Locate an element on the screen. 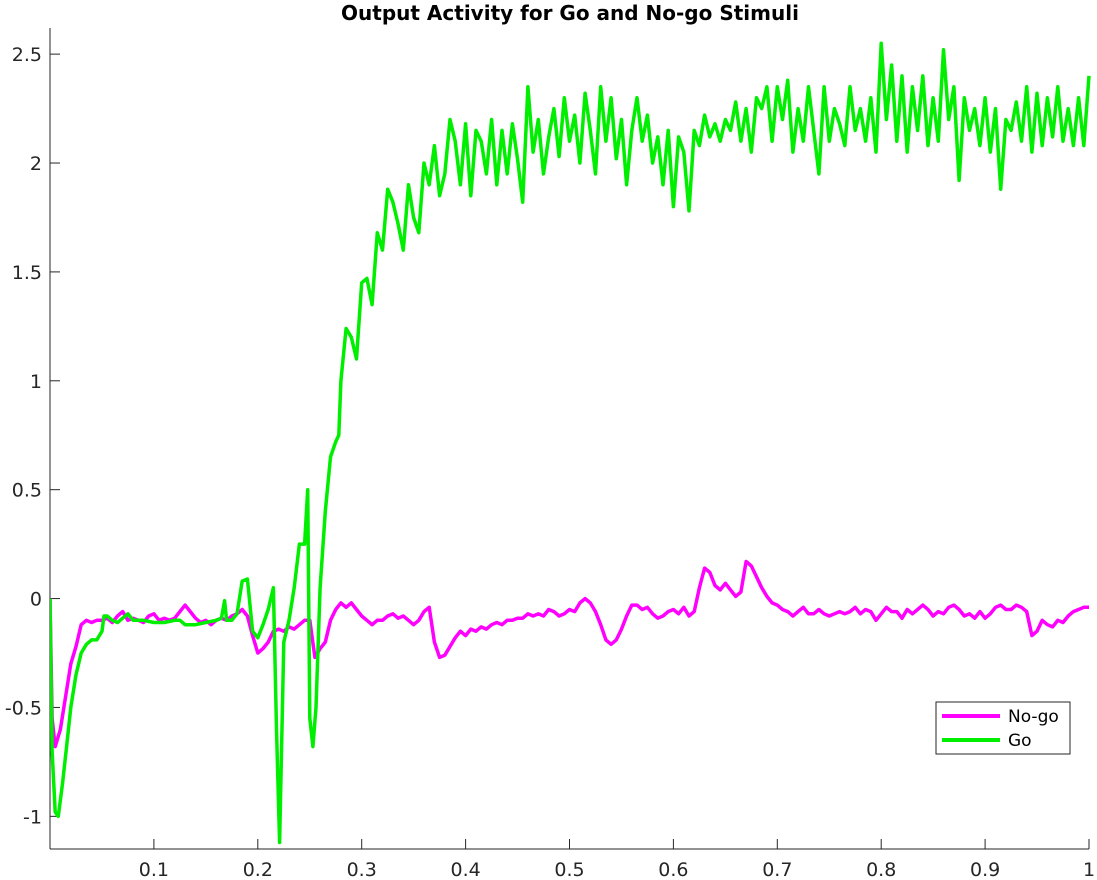 Image resolution: width=1097 pixels, height=880 pixels. chart-title: Output Activity for Go and No-go Stimuli is located at coordinates (570, 13).